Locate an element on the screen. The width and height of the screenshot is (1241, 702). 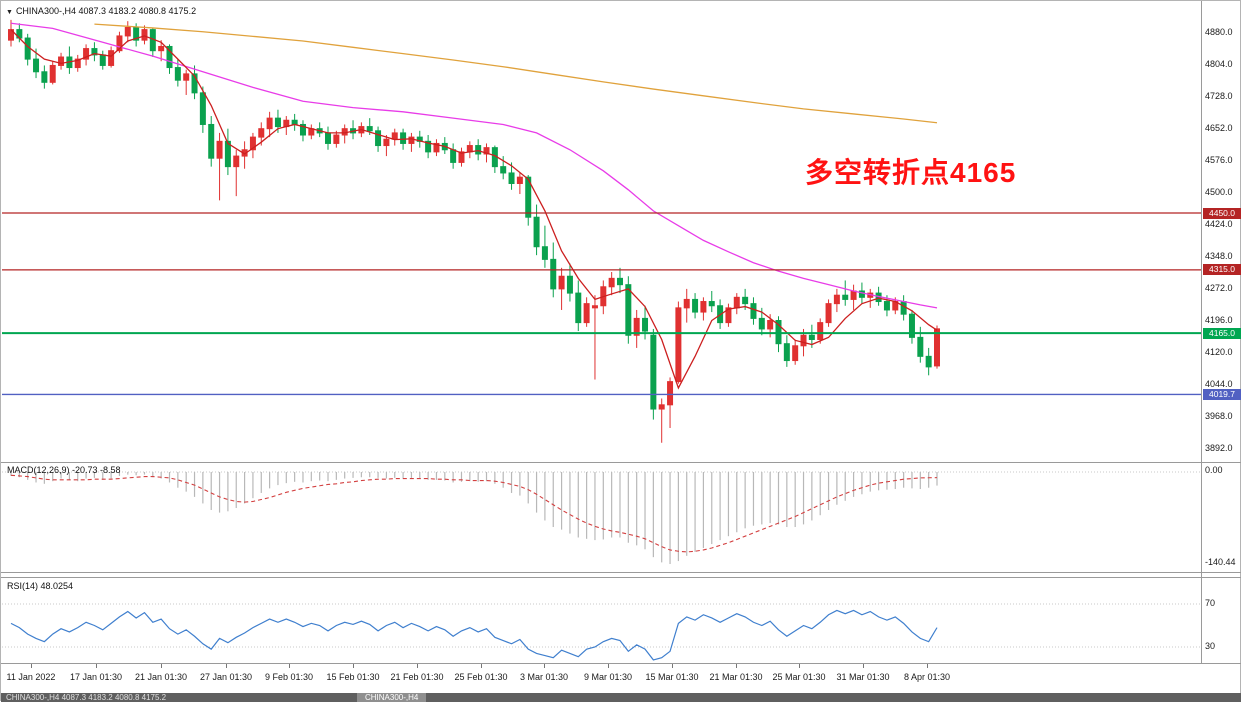
rsi-level-30-label: 30 is located at coordinates (1210, 646).